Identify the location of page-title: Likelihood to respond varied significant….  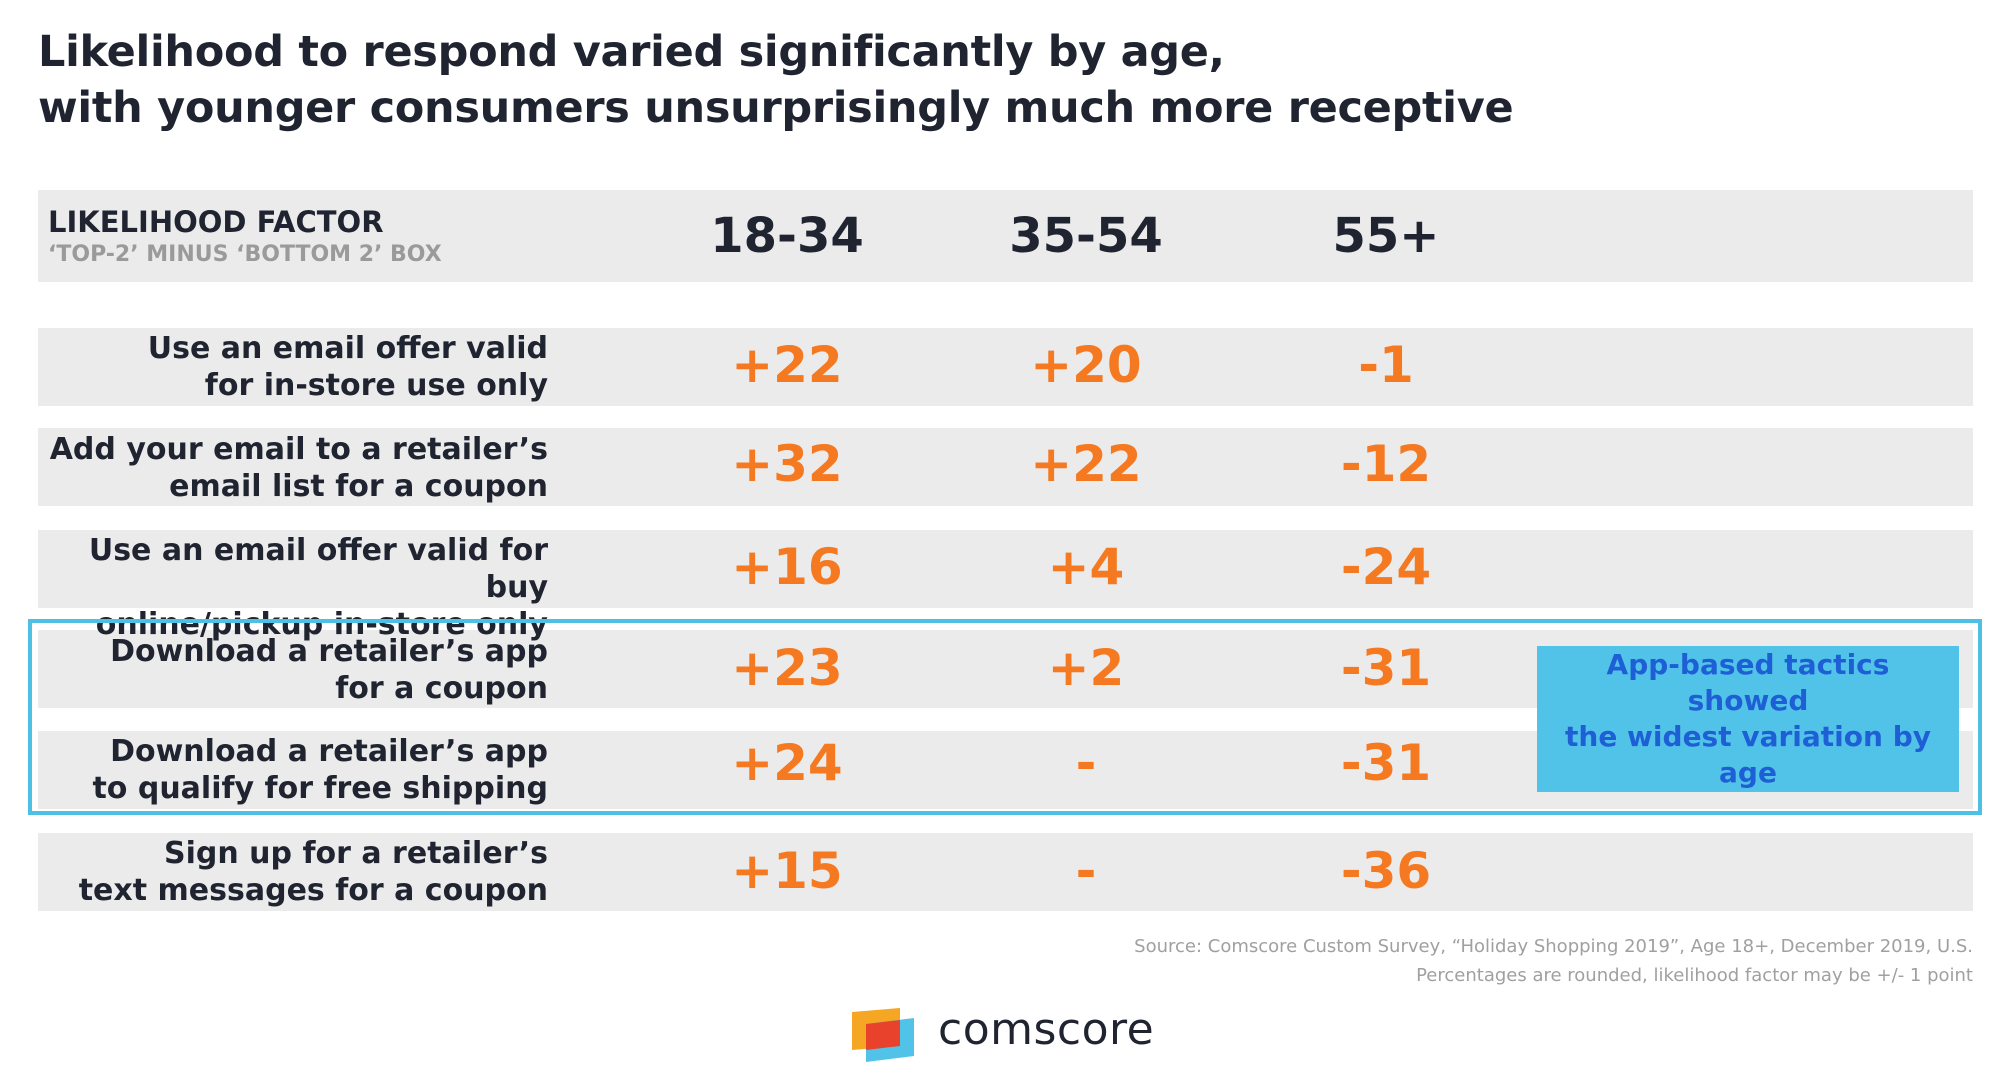
(938, 80).